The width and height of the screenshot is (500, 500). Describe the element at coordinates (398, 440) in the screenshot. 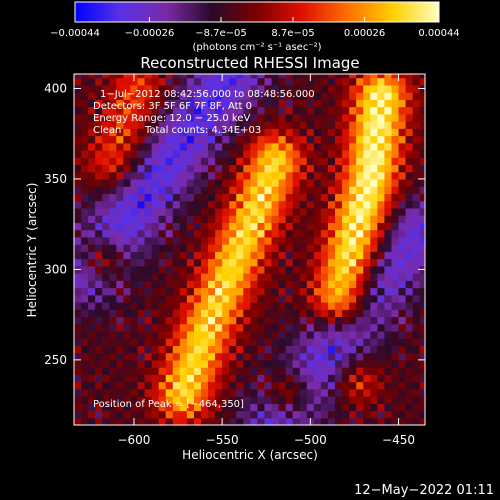

I see `x-tick-label: −450` at that location.